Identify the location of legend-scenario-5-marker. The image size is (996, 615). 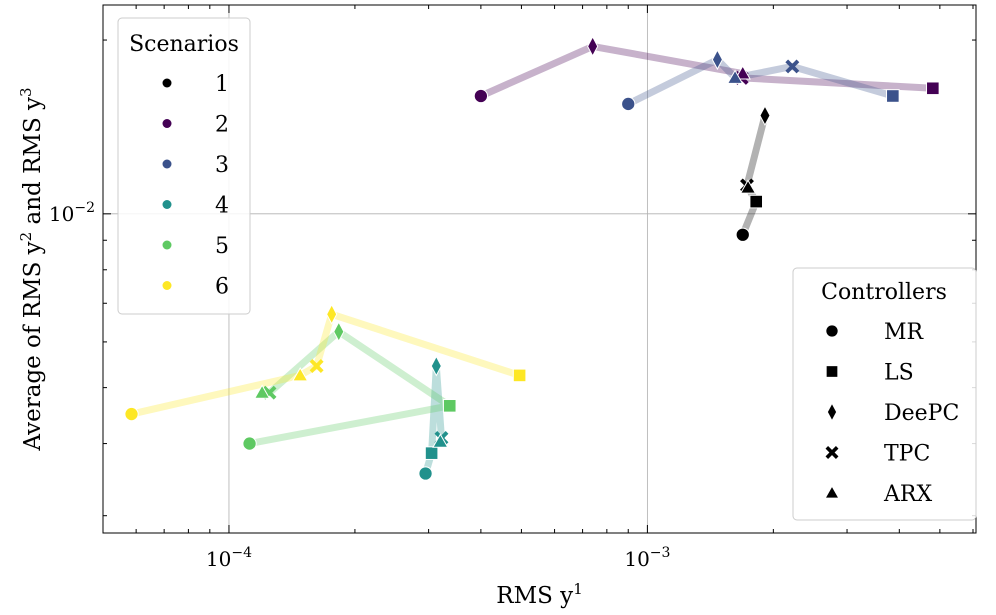
(167, 245).